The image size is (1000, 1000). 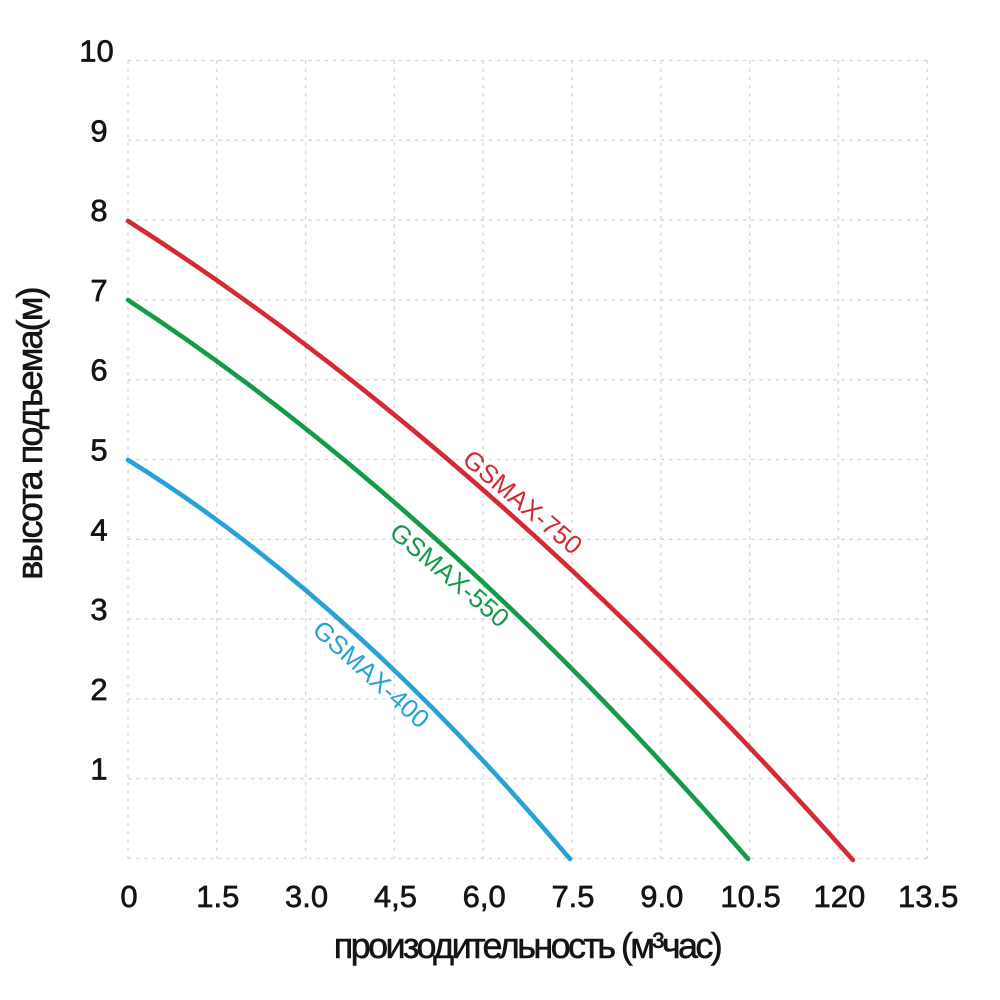 I want to click on svg-text: 4, so click(x=98, y=529).